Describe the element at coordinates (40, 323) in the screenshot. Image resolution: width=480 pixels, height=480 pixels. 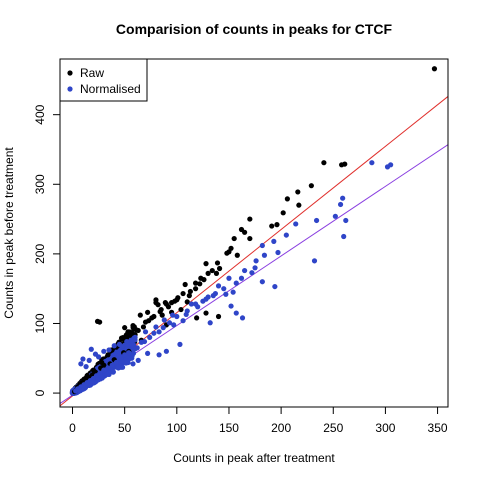
I see `y-tick-label: 100` at that location.